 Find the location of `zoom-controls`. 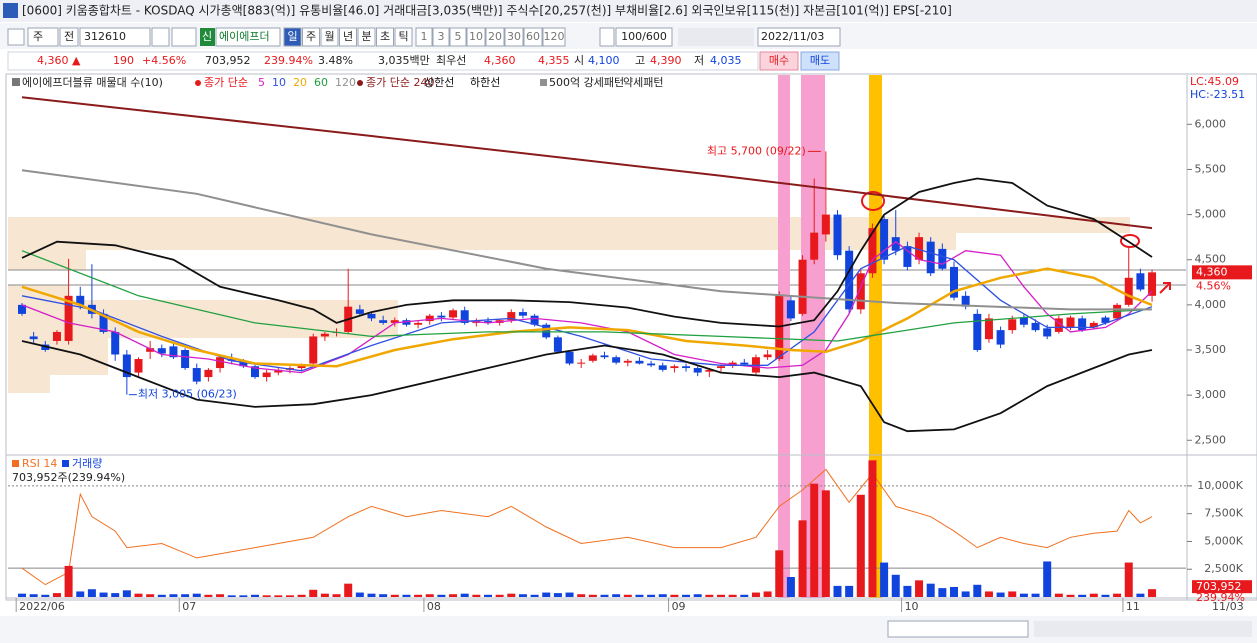

zoom-controls is located at coordinates (1143, 629).